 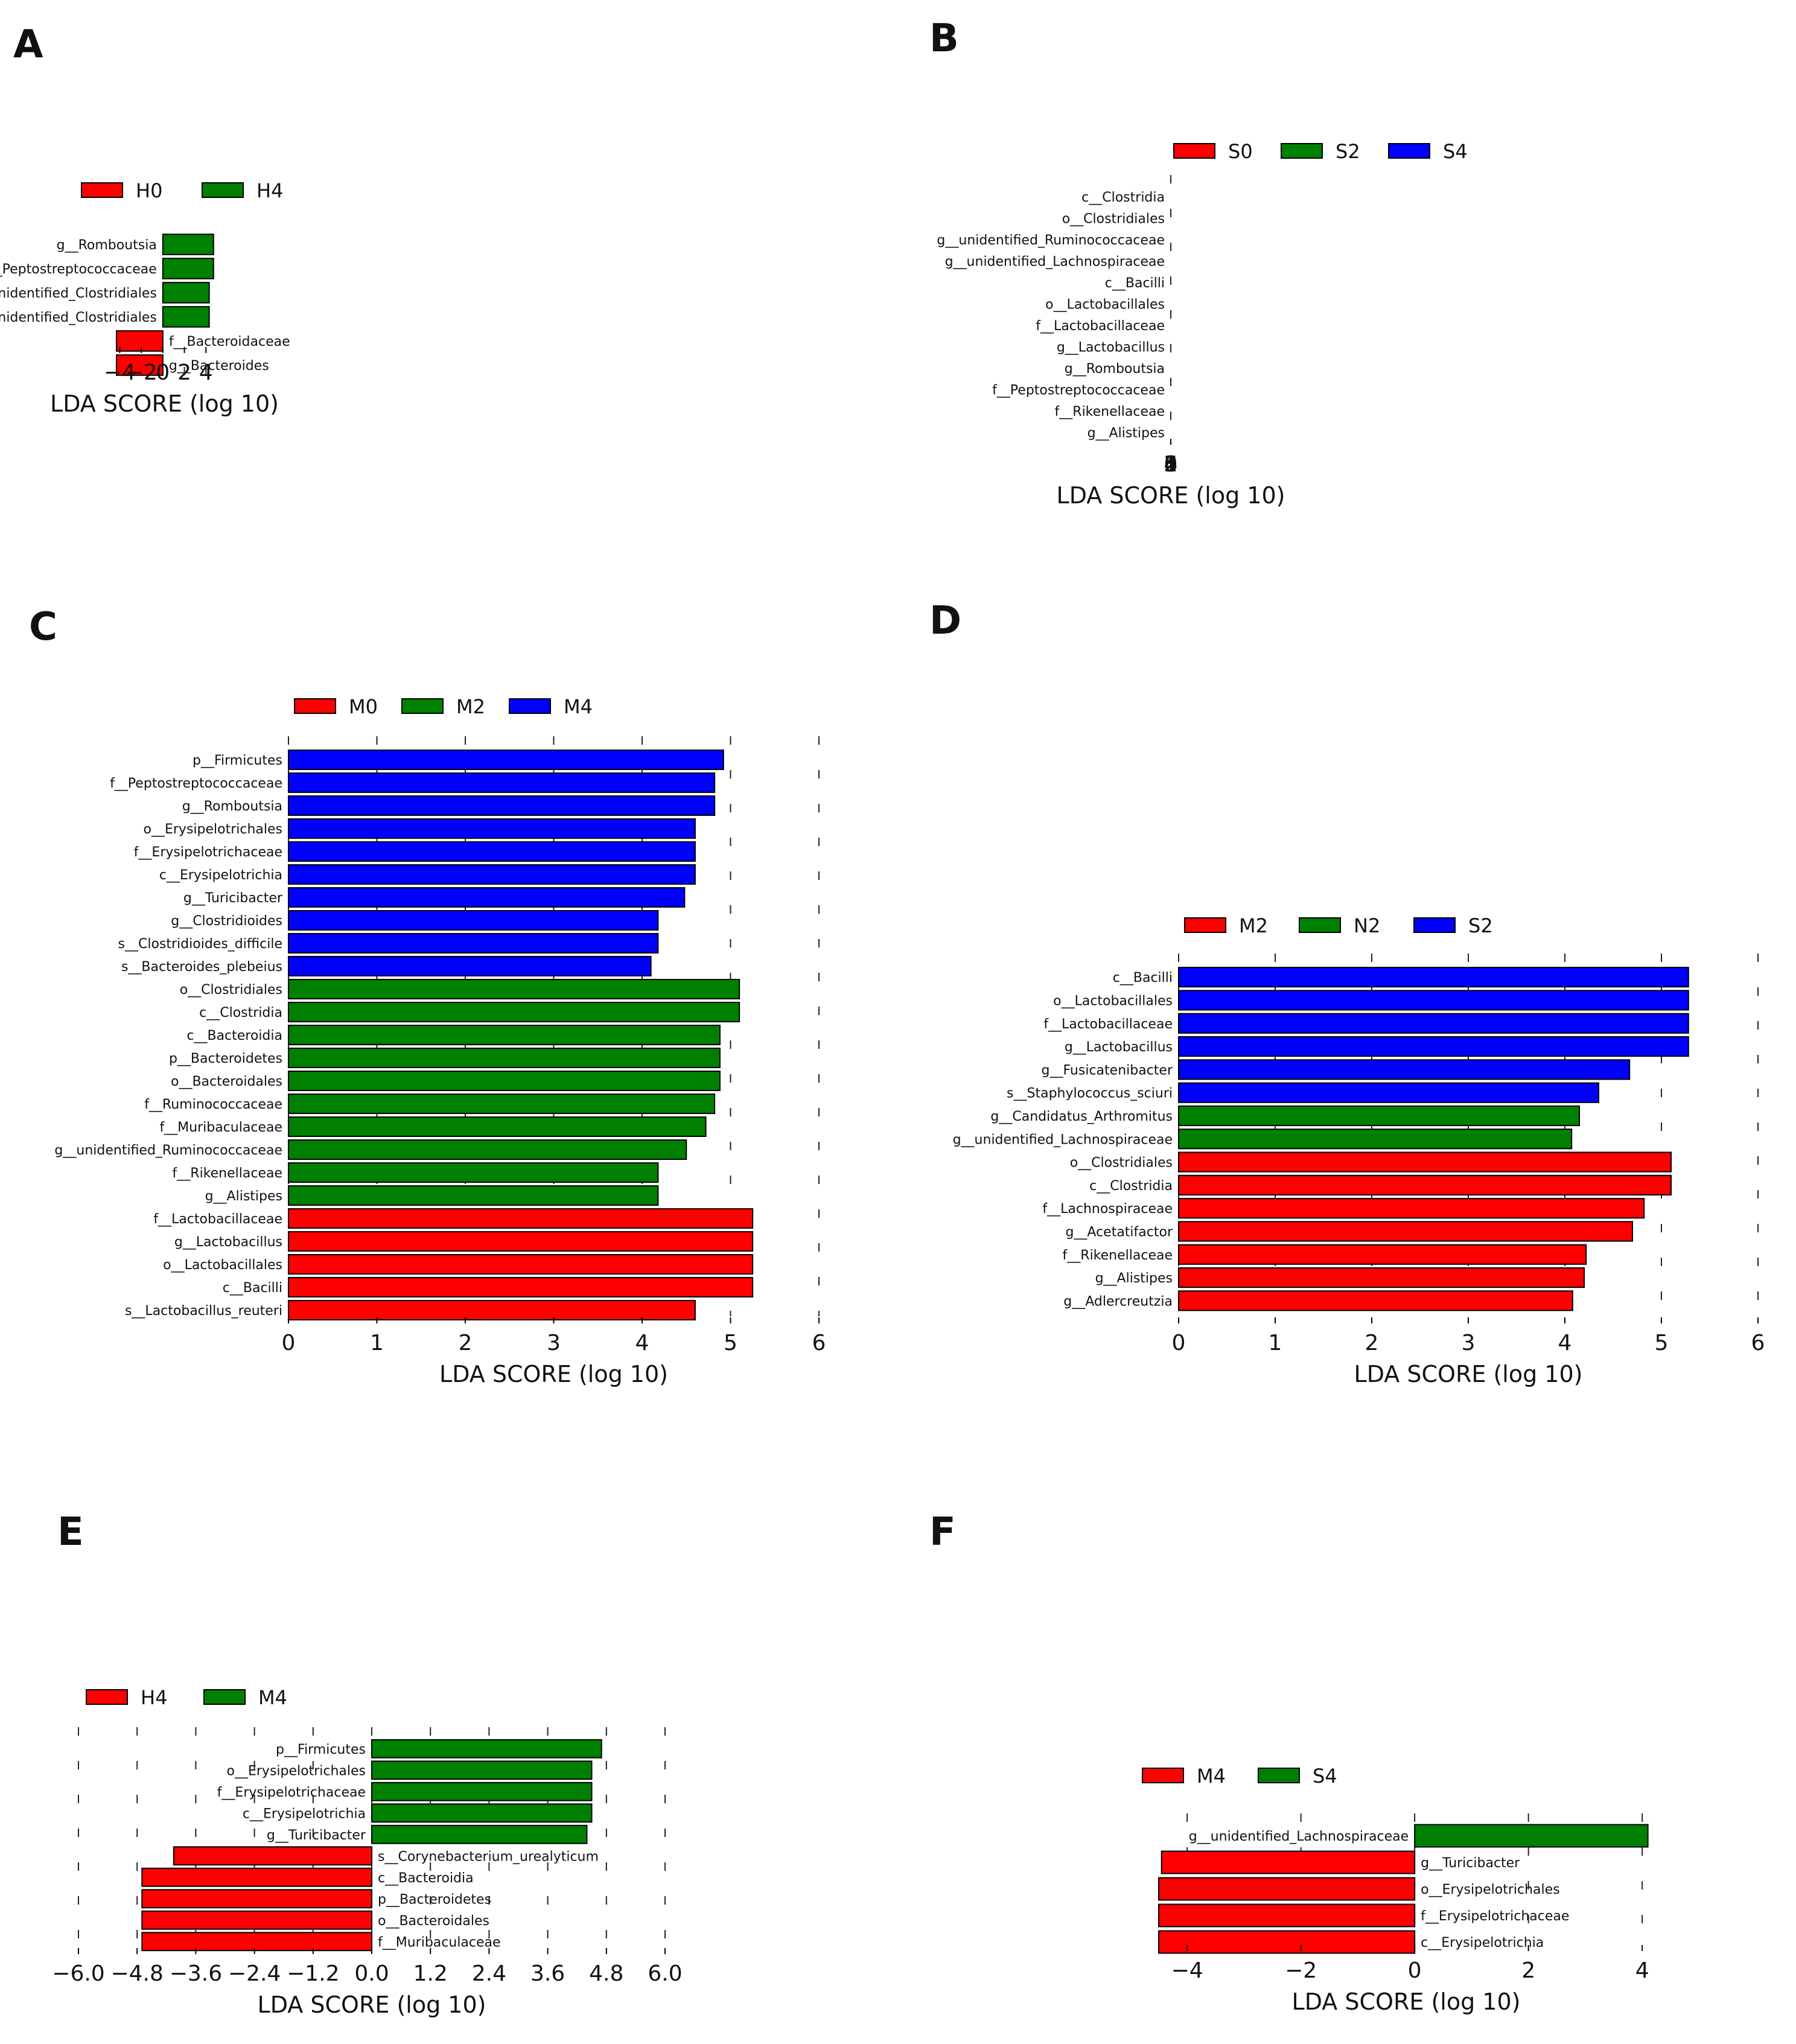 What do you see at coordinates (149, 190) in the screenshot?
I see `legend-label: H0` at bounding box center [149, 190].